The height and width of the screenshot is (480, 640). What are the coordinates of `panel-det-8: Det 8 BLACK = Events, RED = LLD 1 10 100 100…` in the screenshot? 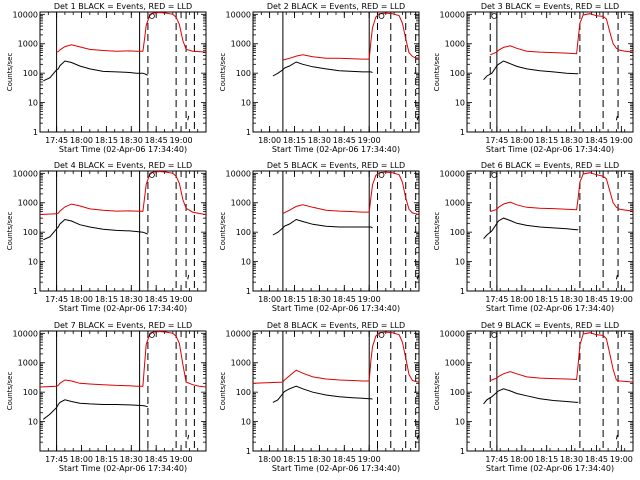 It's located at (319, 397).